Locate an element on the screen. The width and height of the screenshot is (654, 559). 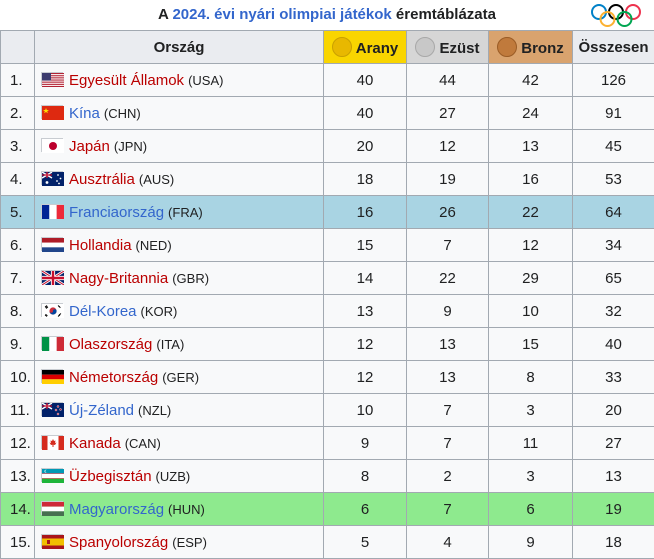
silver-count: 19 is located at coordinates (447, 179).